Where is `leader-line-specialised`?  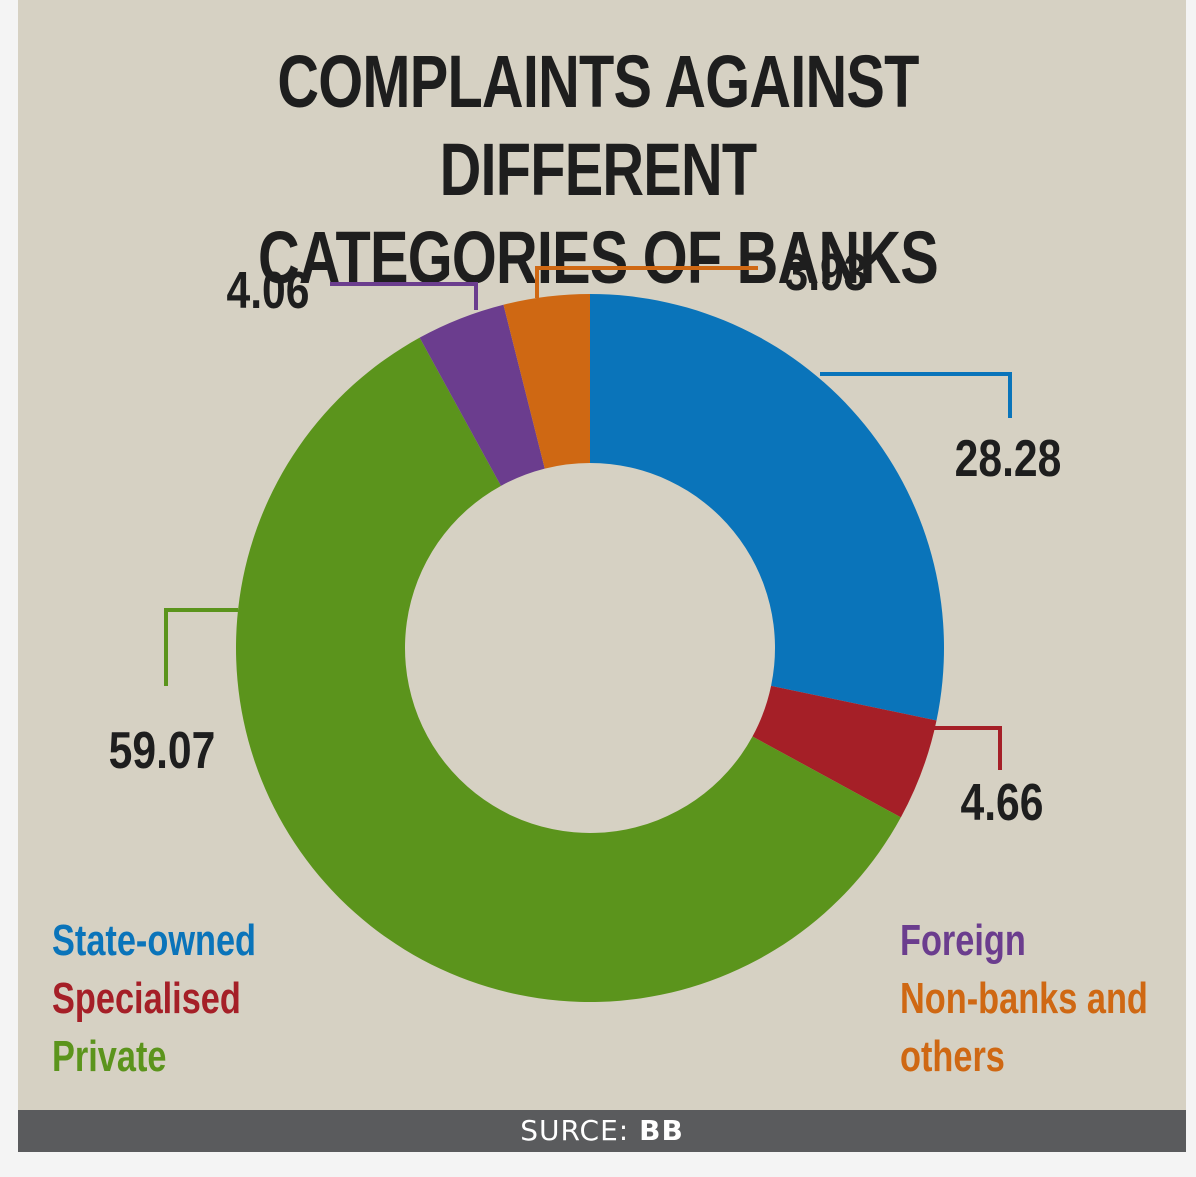
leader-line-specialised is located at coordinates (966, 748).